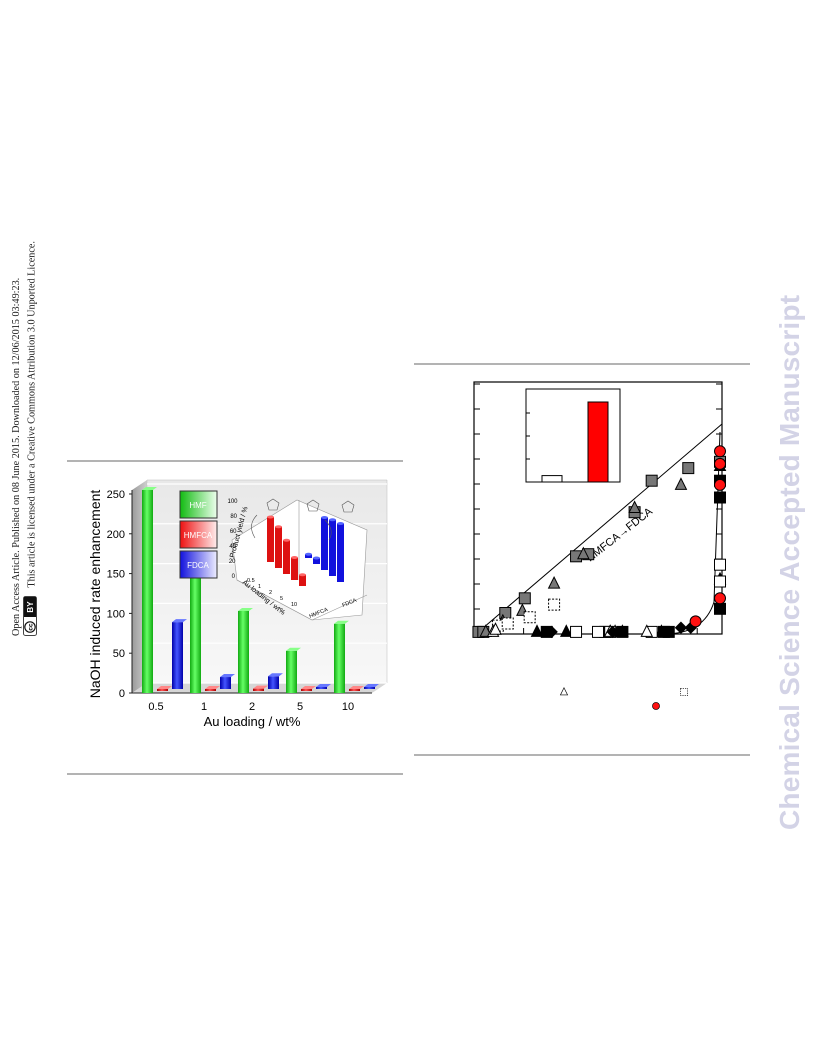 This screenshot has height=1056, width=816. I want to click on bars, so click(260, 590).